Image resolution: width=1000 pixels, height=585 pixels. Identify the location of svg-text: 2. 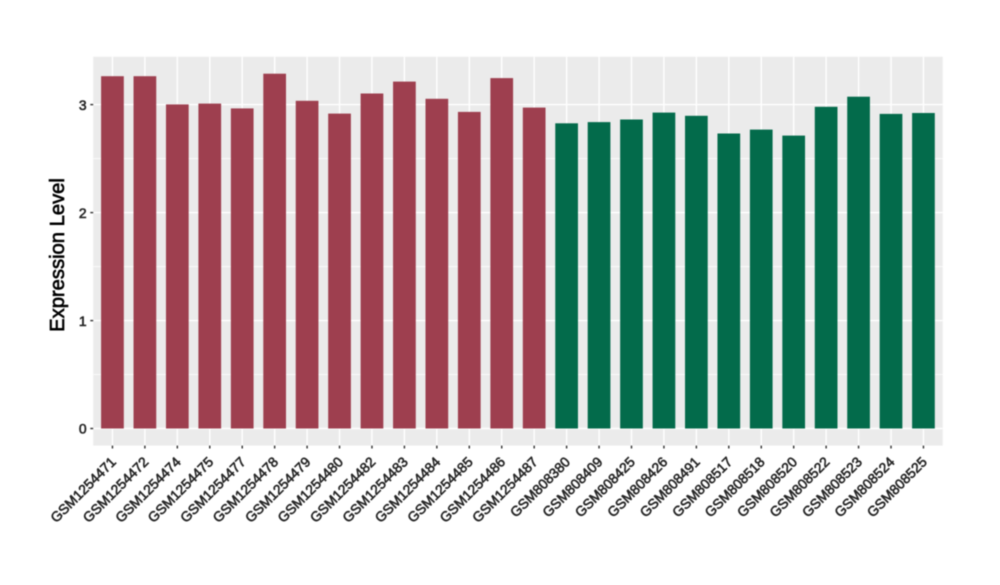
(83, 213).